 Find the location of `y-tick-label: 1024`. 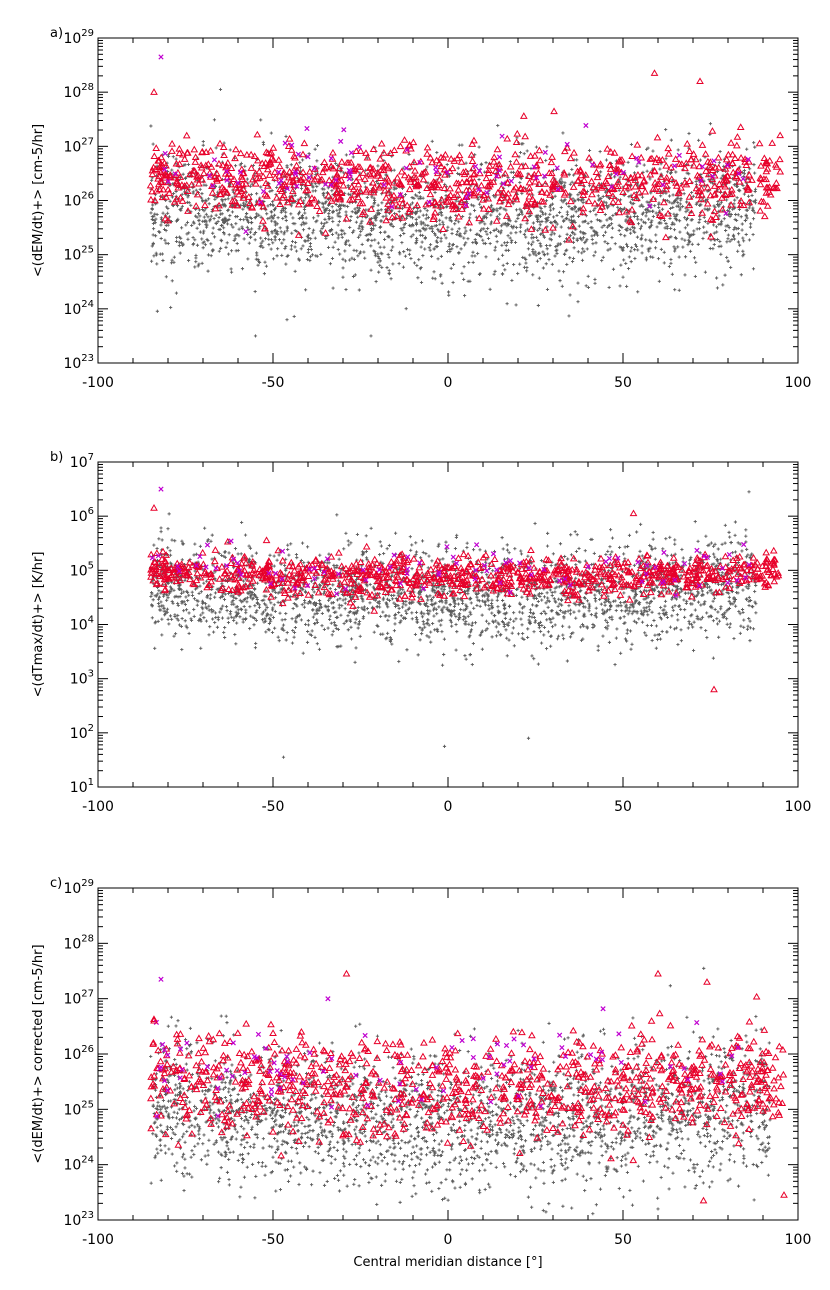

y-tick-label: 1024 is located at coordinates (78, 308).